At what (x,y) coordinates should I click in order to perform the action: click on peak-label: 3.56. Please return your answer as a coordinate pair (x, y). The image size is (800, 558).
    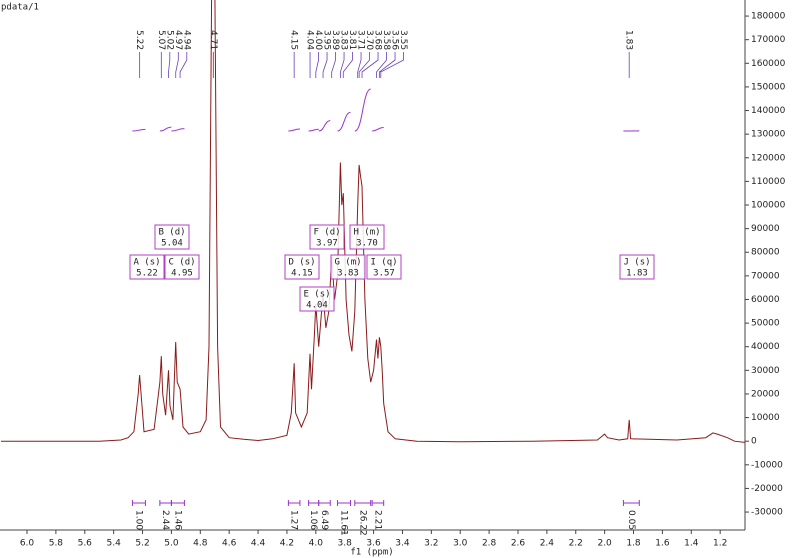
    Looking at the image, I should click on (395, 40).